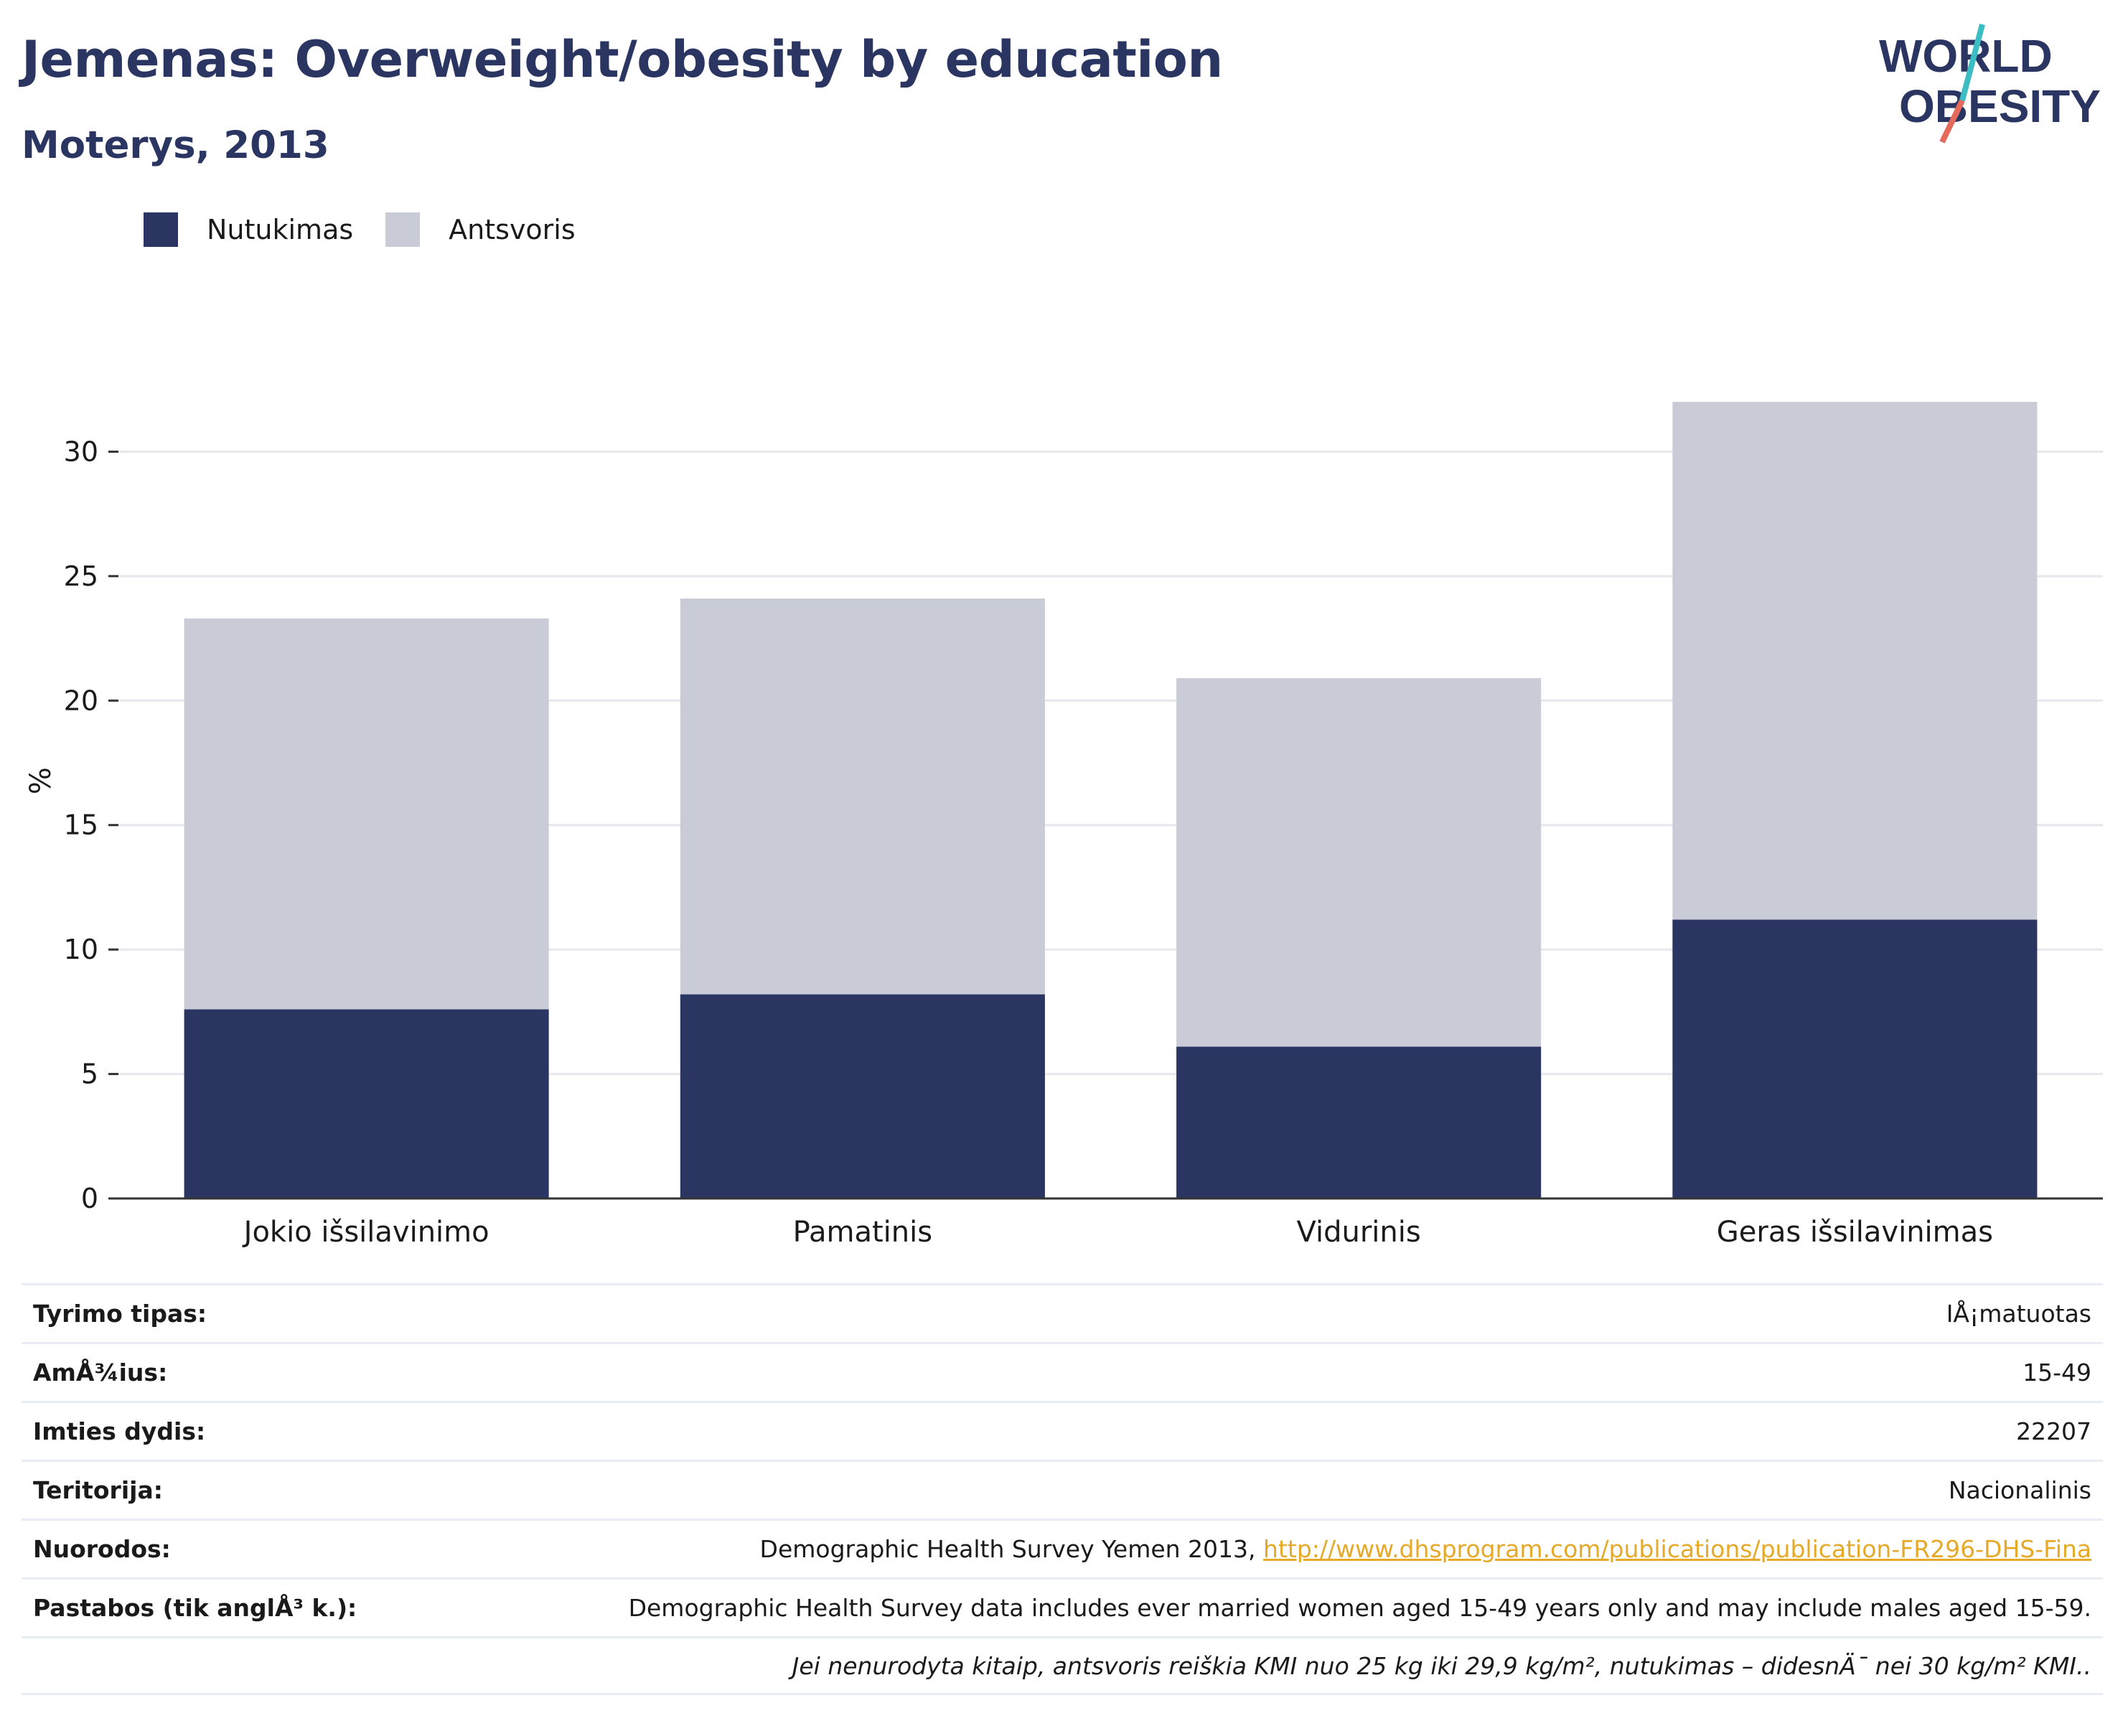  I want to click on legend-swatch-overweight, so click(403, 229).